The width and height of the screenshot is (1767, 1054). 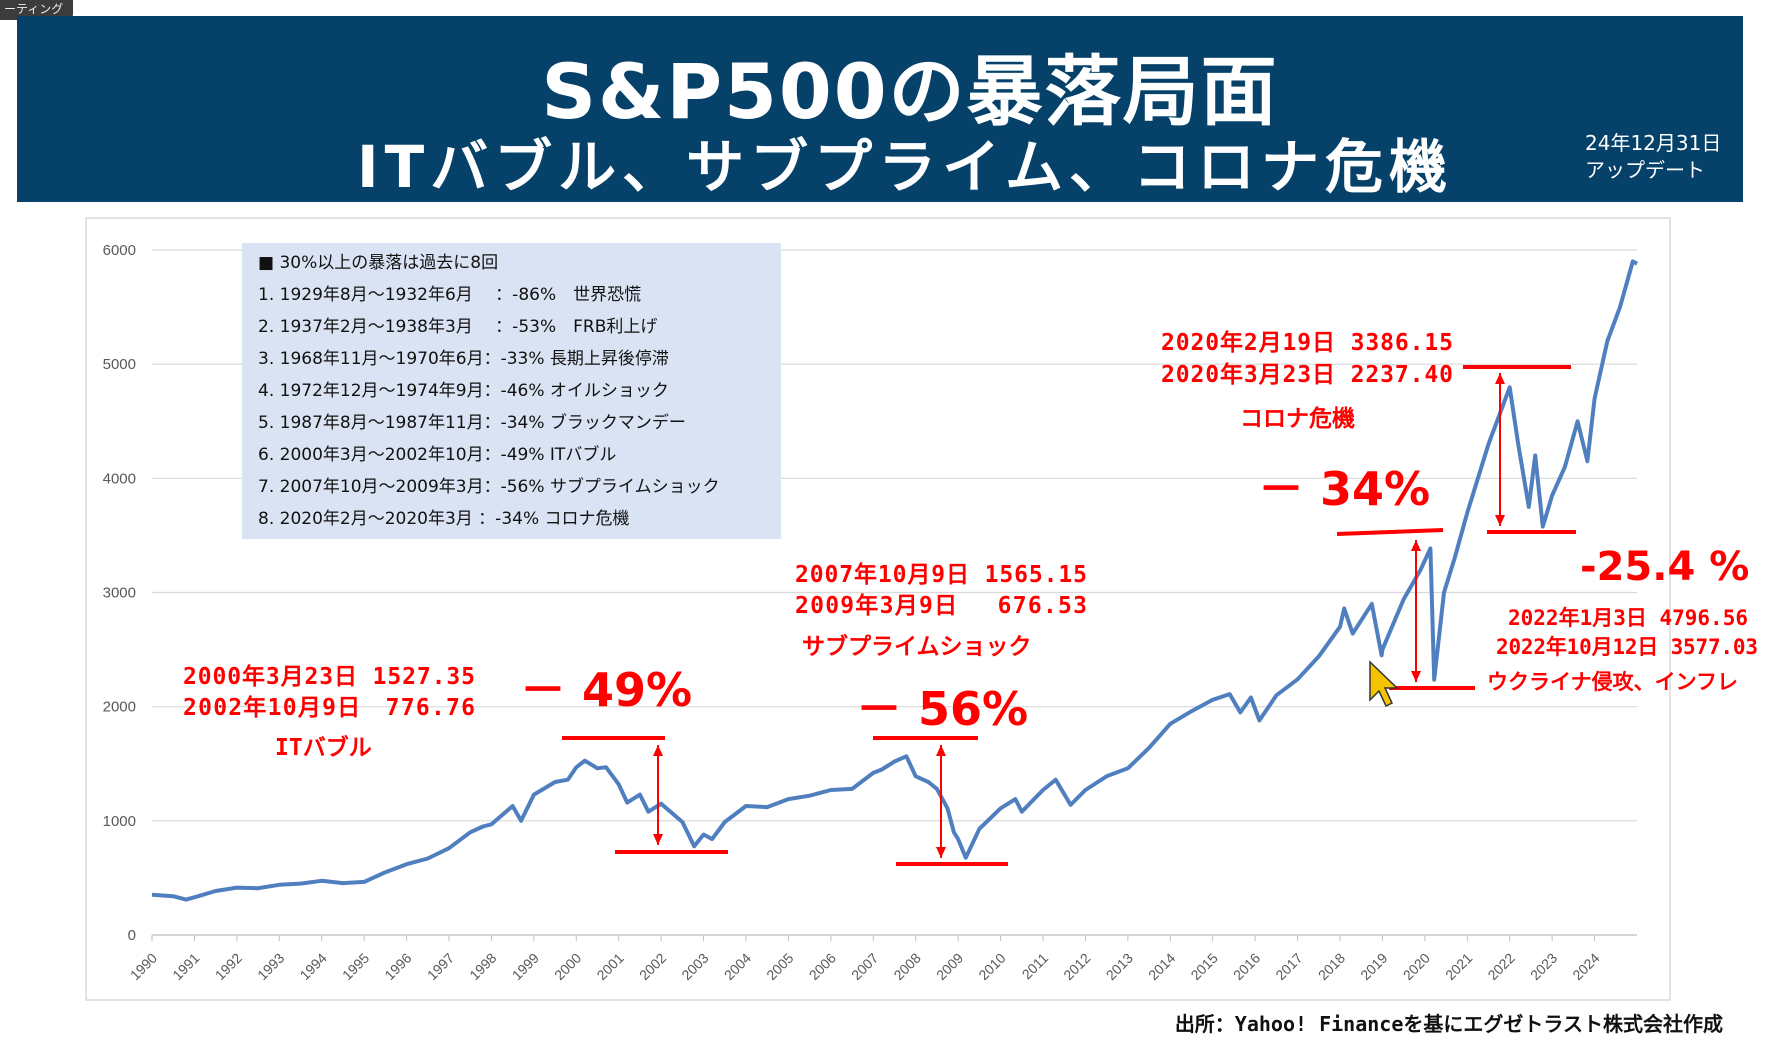 I want to click on y-tick-label: 0, so click(x=132, y=935).